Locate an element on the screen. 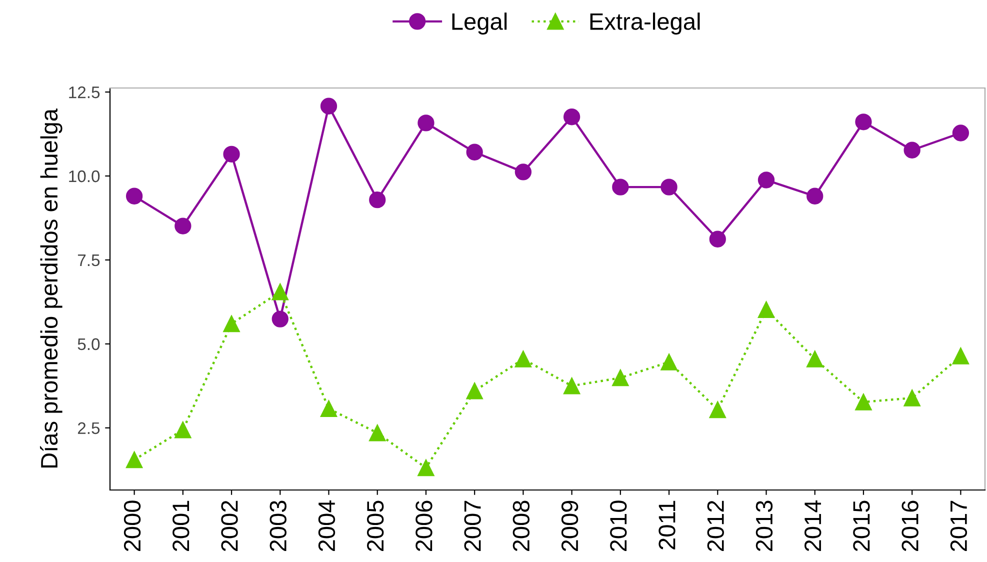  x-tick-label: 2010 is located at coordinates (618, 526).